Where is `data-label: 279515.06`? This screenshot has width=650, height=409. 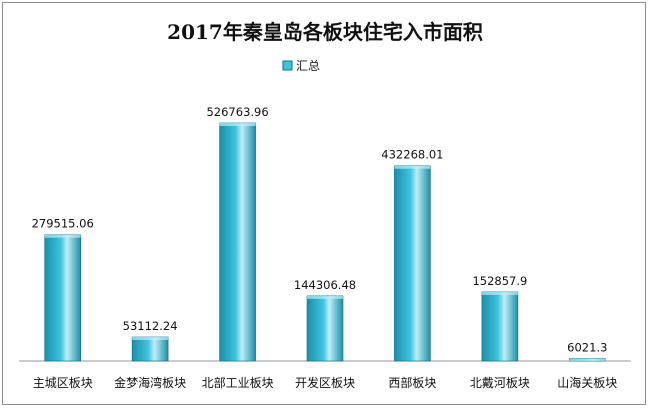
data-label: 279515.06 is located at coordinates (63, 224).